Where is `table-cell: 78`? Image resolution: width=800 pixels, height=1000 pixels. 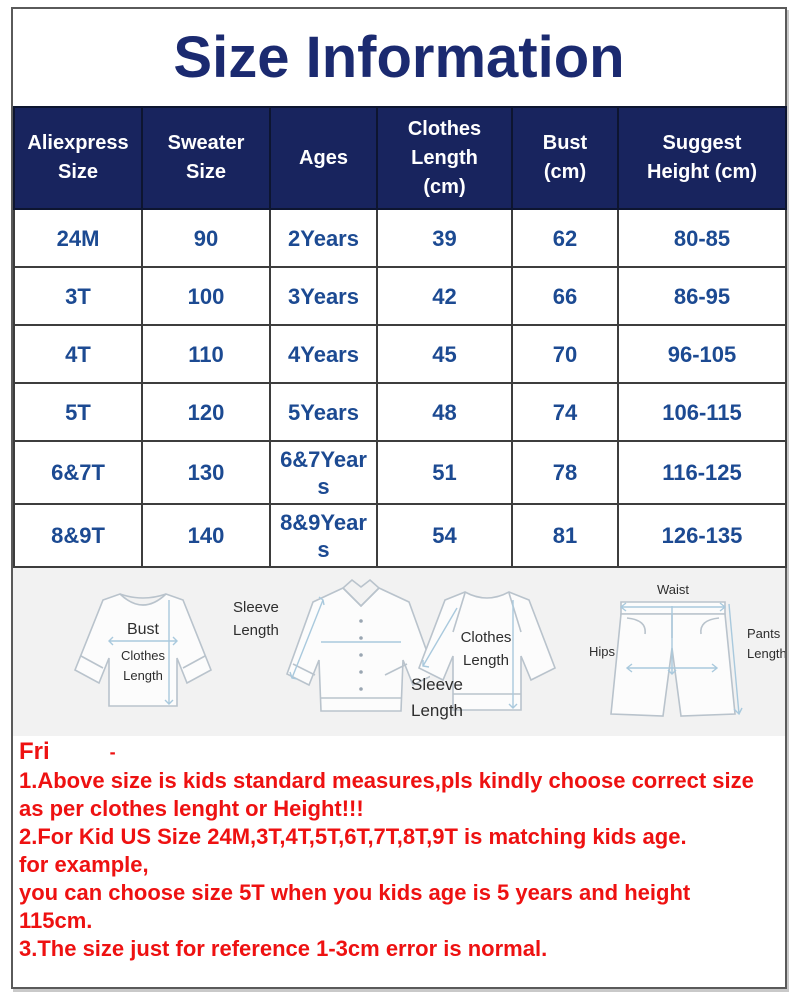 table-cell: 78 is located at coordinates (565, 472).